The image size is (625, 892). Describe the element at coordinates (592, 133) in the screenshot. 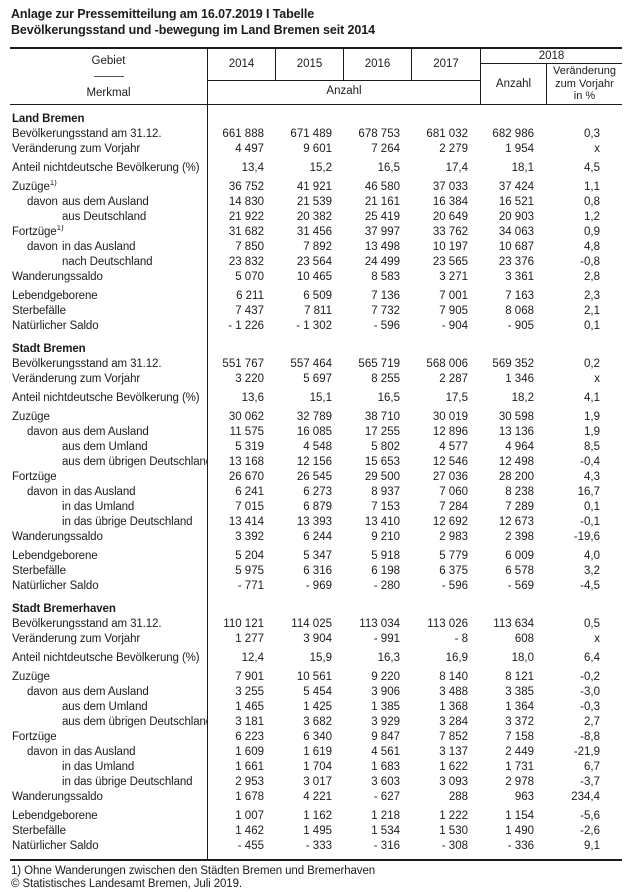

I see `value-cell: 0,3` at that location.